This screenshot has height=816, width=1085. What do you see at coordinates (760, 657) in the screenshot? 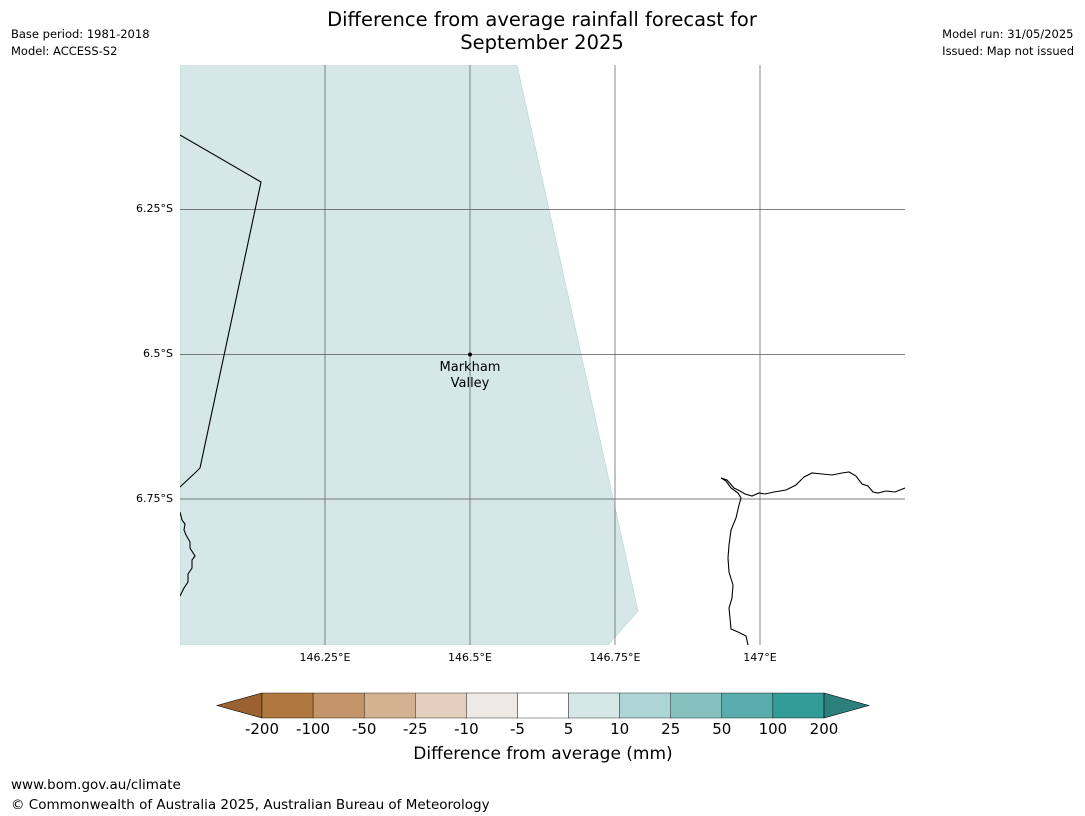
I see `lon-tick-label: 147°E` at bounding box center [760, 657].